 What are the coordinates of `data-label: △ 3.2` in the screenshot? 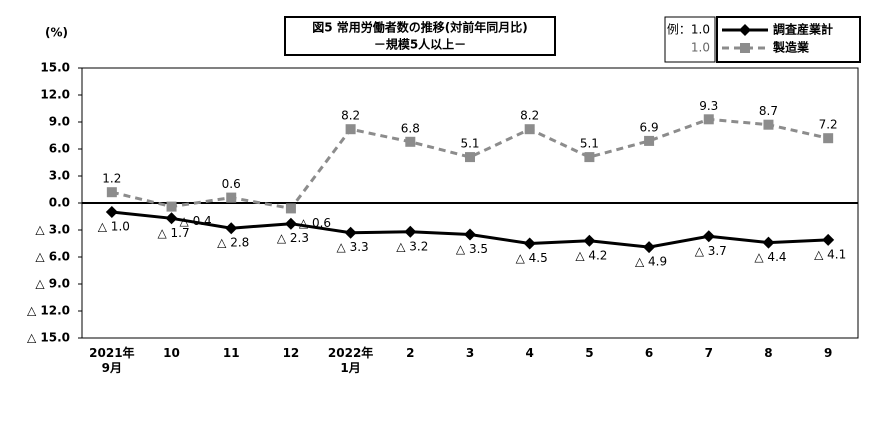 It's located at (412, 246).